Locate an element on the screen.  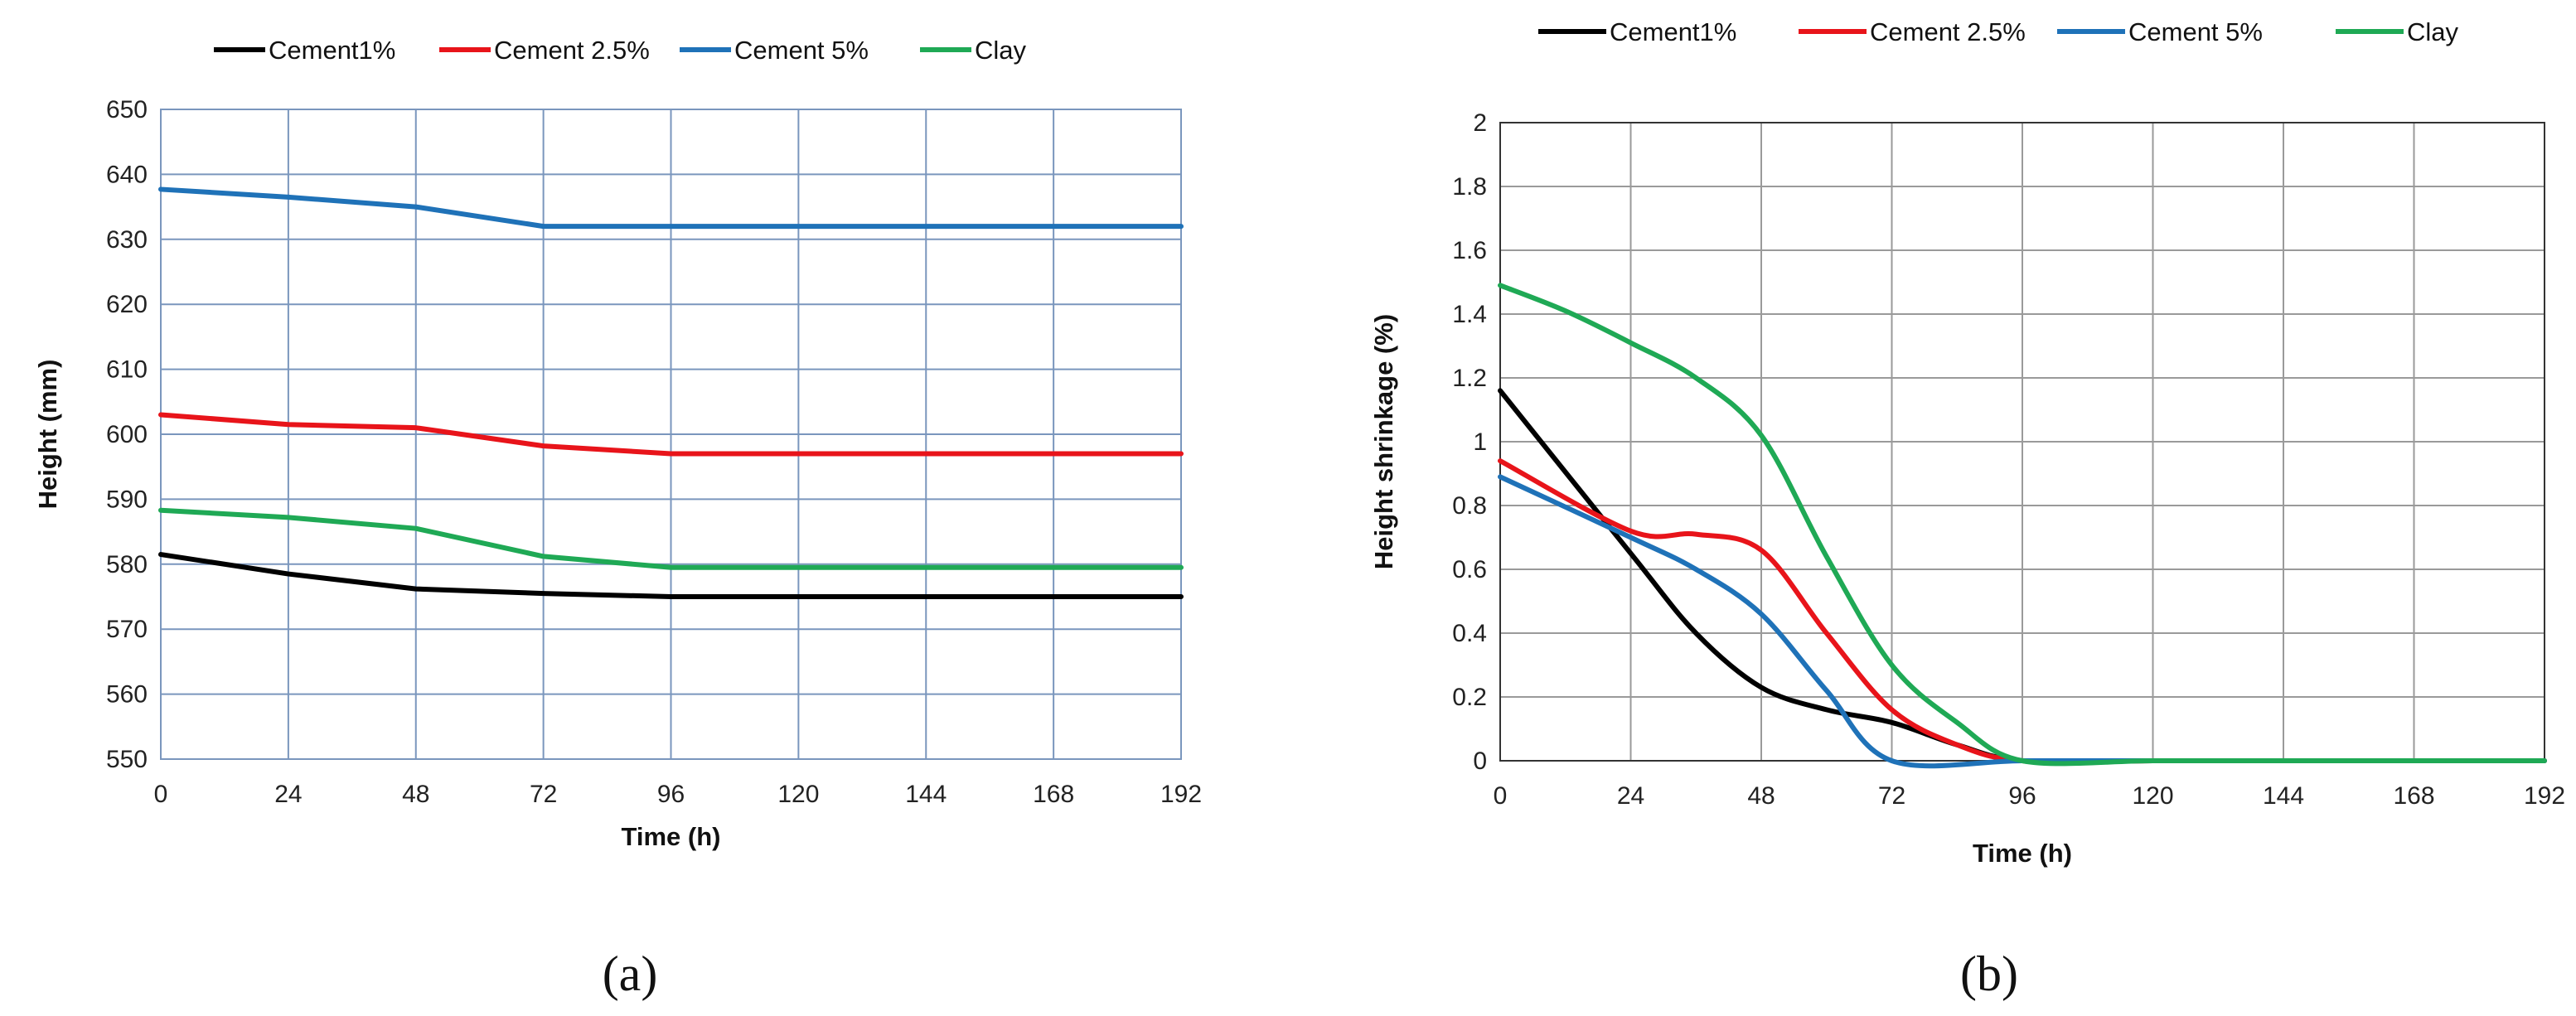
y-axis-title-panel-a: Height (mm) is located at coordinates (47, 435).